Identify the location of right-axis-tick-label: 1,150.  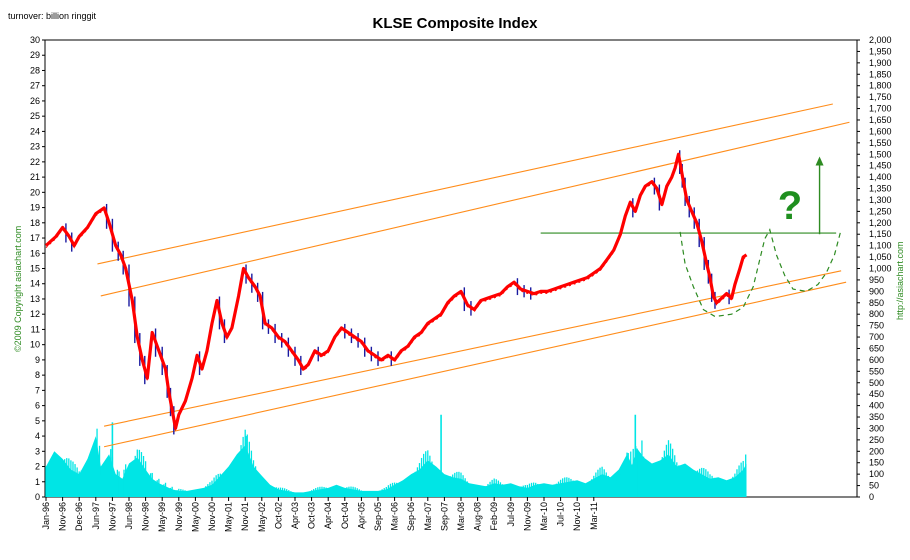
(880, 234).